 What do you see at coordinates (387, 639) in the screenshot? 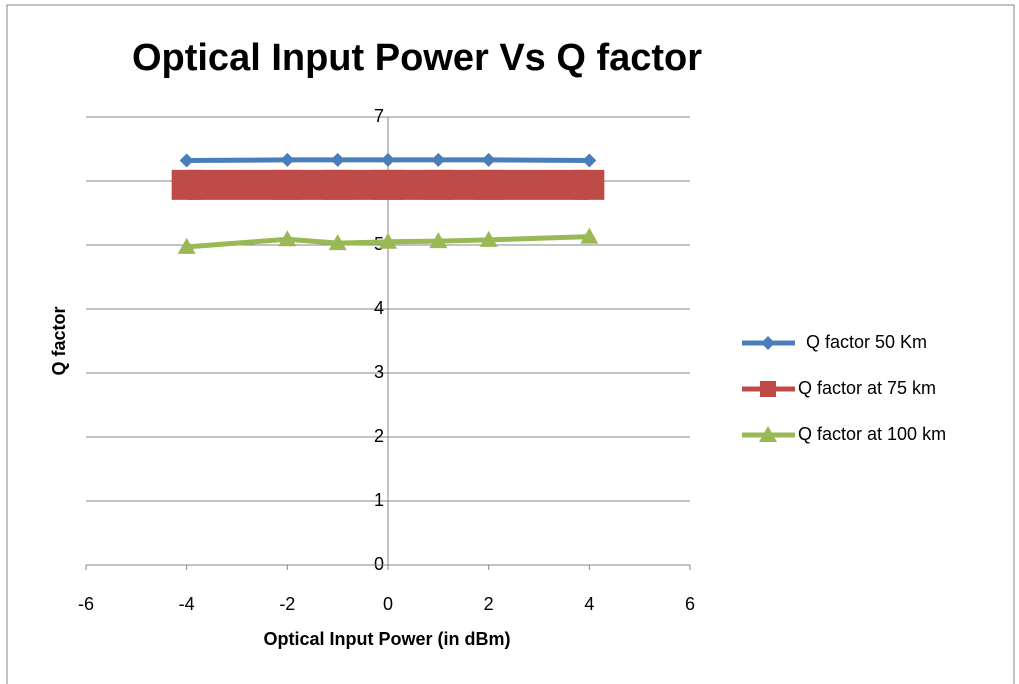
I see `x-axis-label: Optical Input Power (in dBm)` at bounding box center [387, 639].